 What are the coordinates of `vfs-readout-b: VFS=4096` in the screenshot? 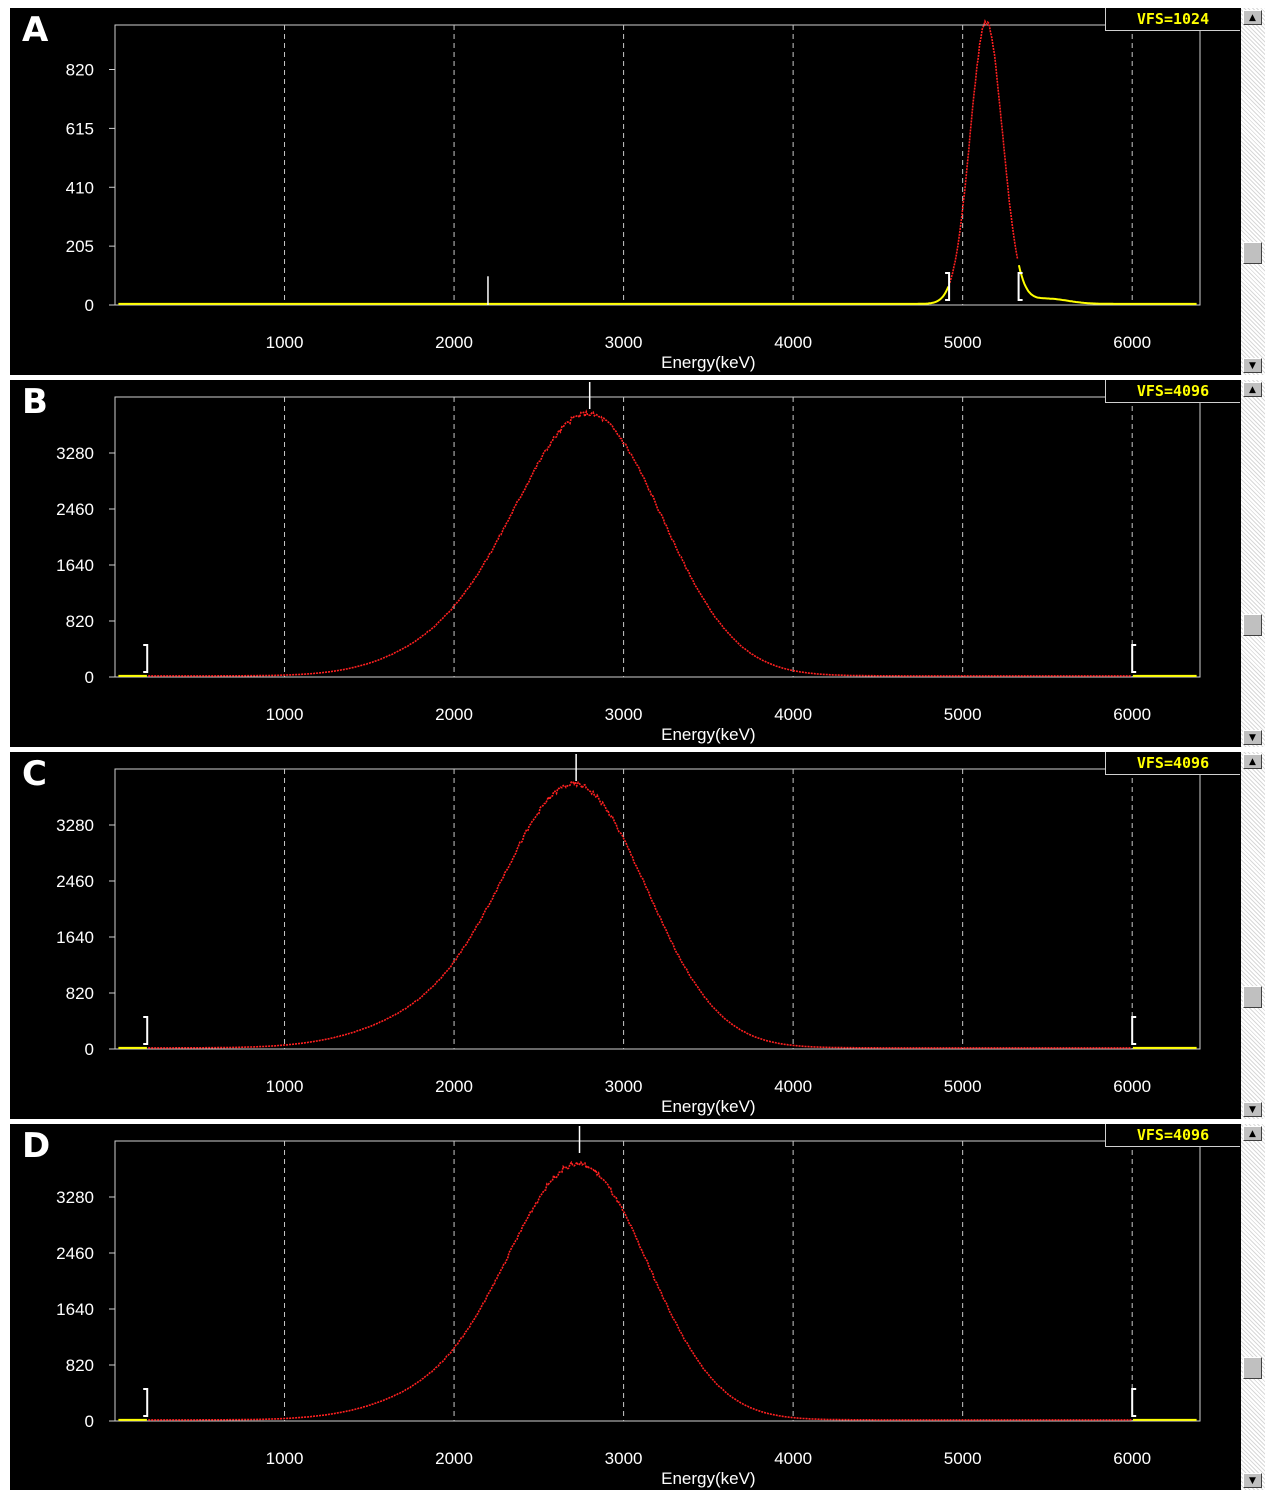 It's located at (1172, 391).